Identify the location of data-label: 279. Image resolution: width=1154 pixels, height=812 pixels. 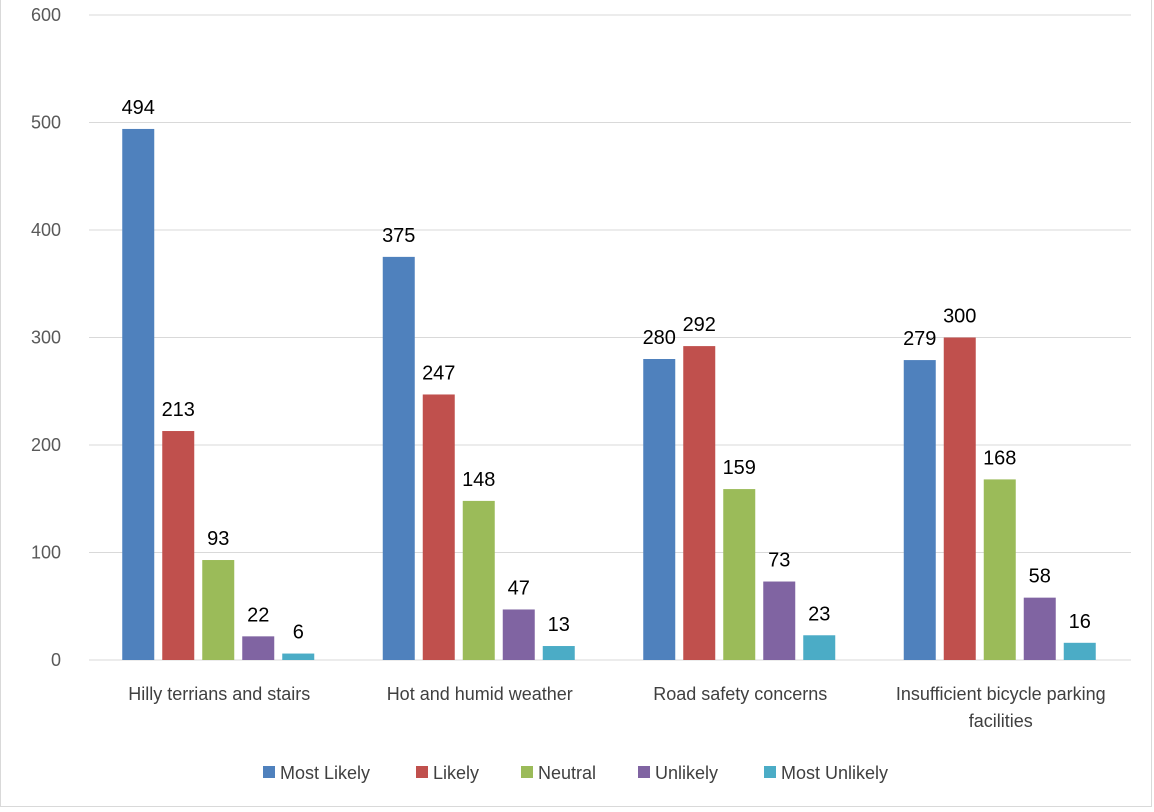
(919, 339).